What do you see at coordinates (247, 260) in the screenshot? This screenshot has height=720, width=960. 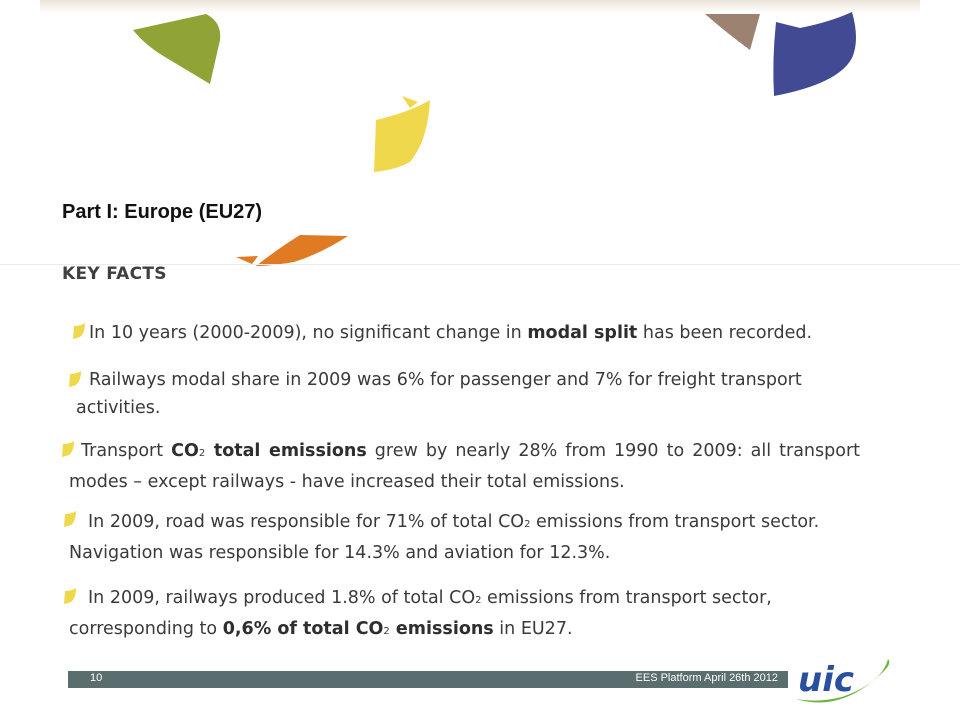 I see `orange-leaf-tail-shape` at bounding box center [247, 260].